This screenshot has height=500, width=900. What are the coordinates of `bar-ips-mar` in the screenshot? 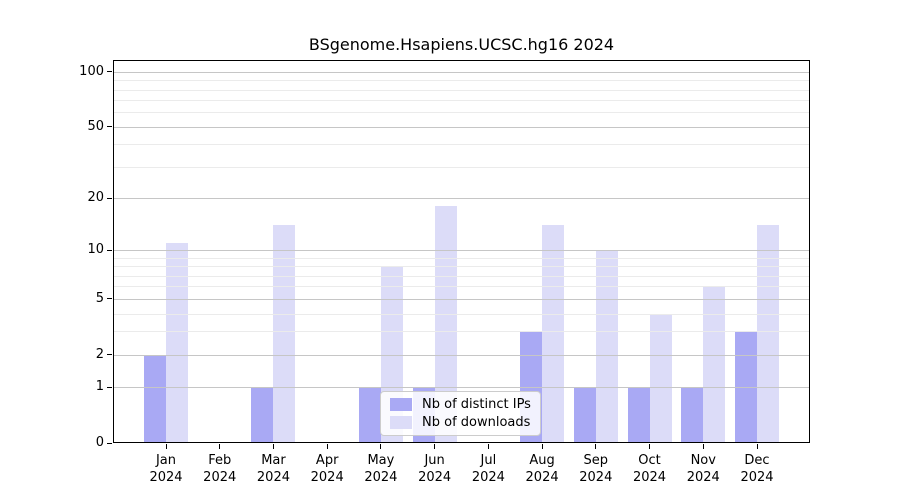 It's located at (262, 415).